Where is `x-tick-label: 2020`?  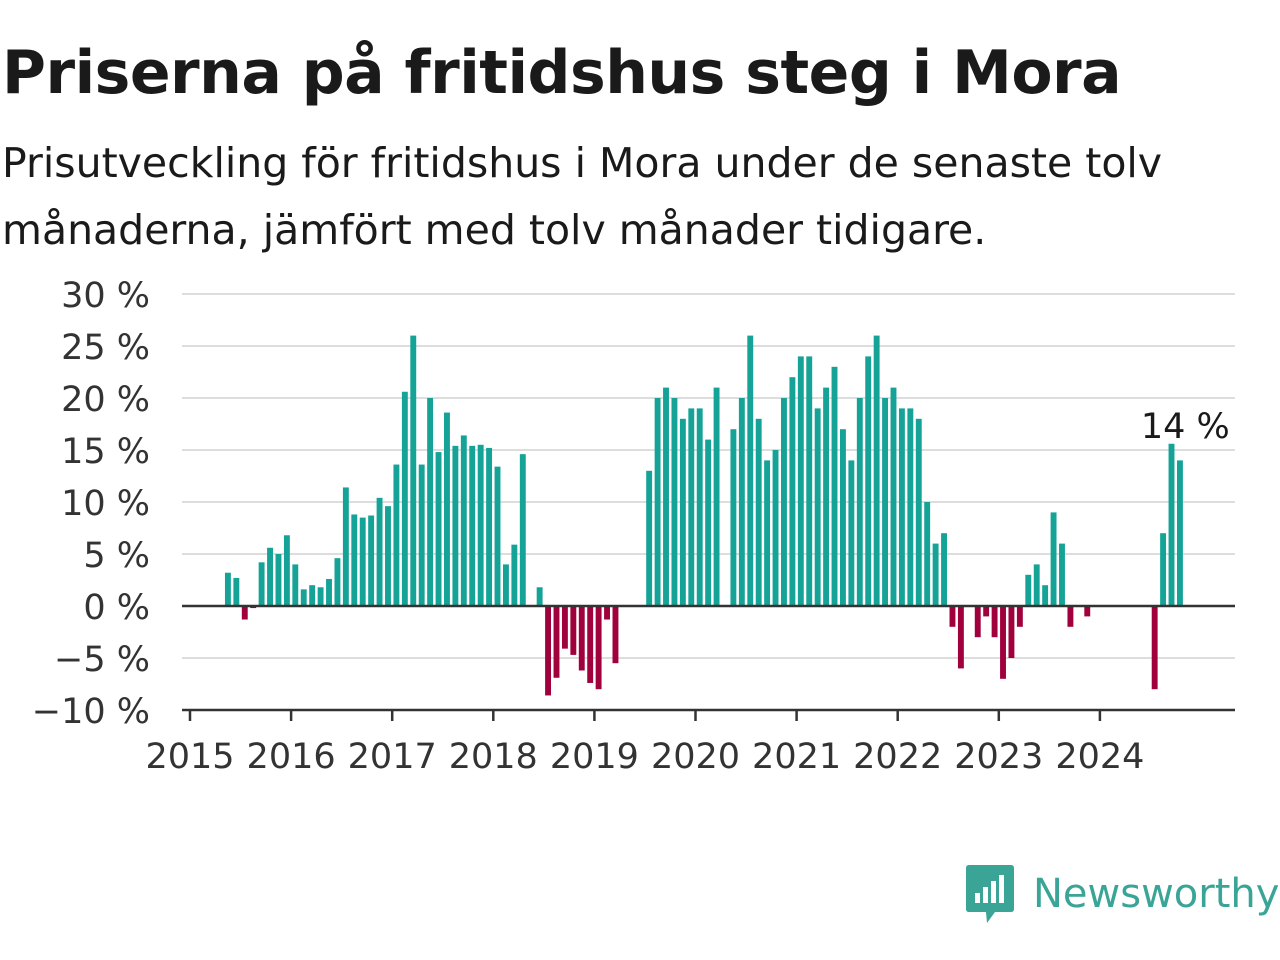 x-tick-label: 2020 is located at coordinates (695, 757).